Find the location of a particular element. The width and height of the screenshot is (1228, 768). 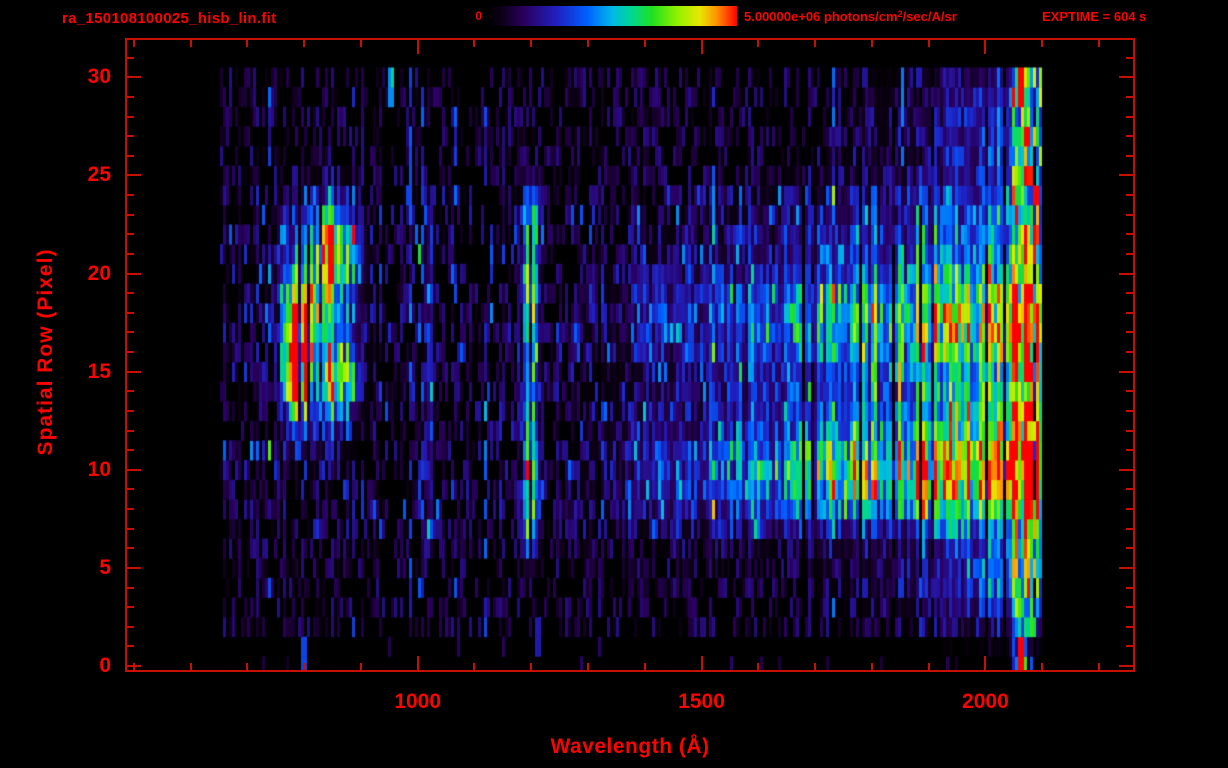

x-tick-label: 1000 is located at coordinates (418, 701).